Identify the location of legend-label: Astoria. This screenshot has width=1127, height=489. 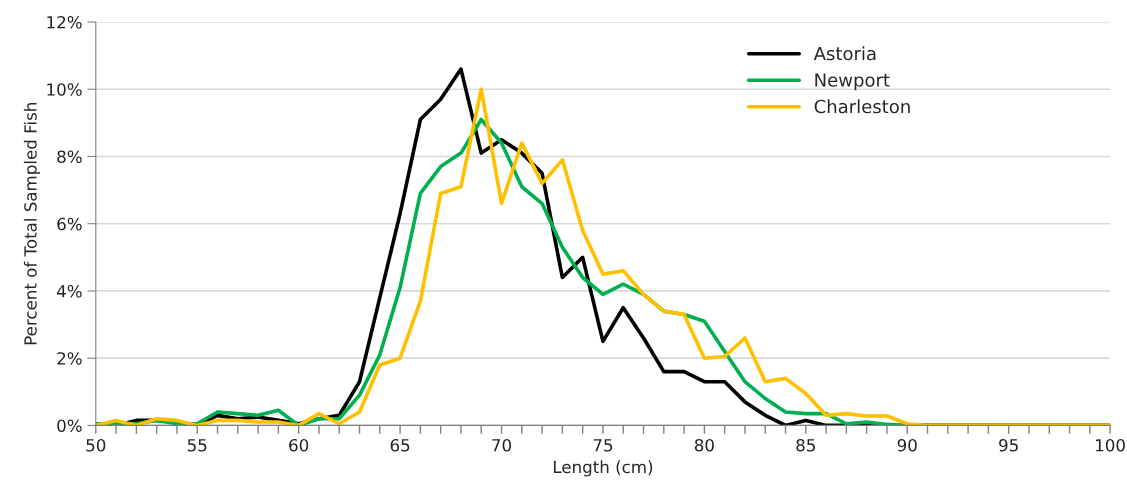
(844, 53).